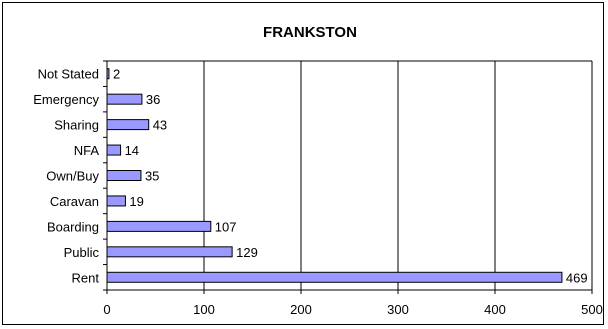  Describe the element at coordinates (87, 150) in the screenshot. I see `category-label: NFA` at that location.